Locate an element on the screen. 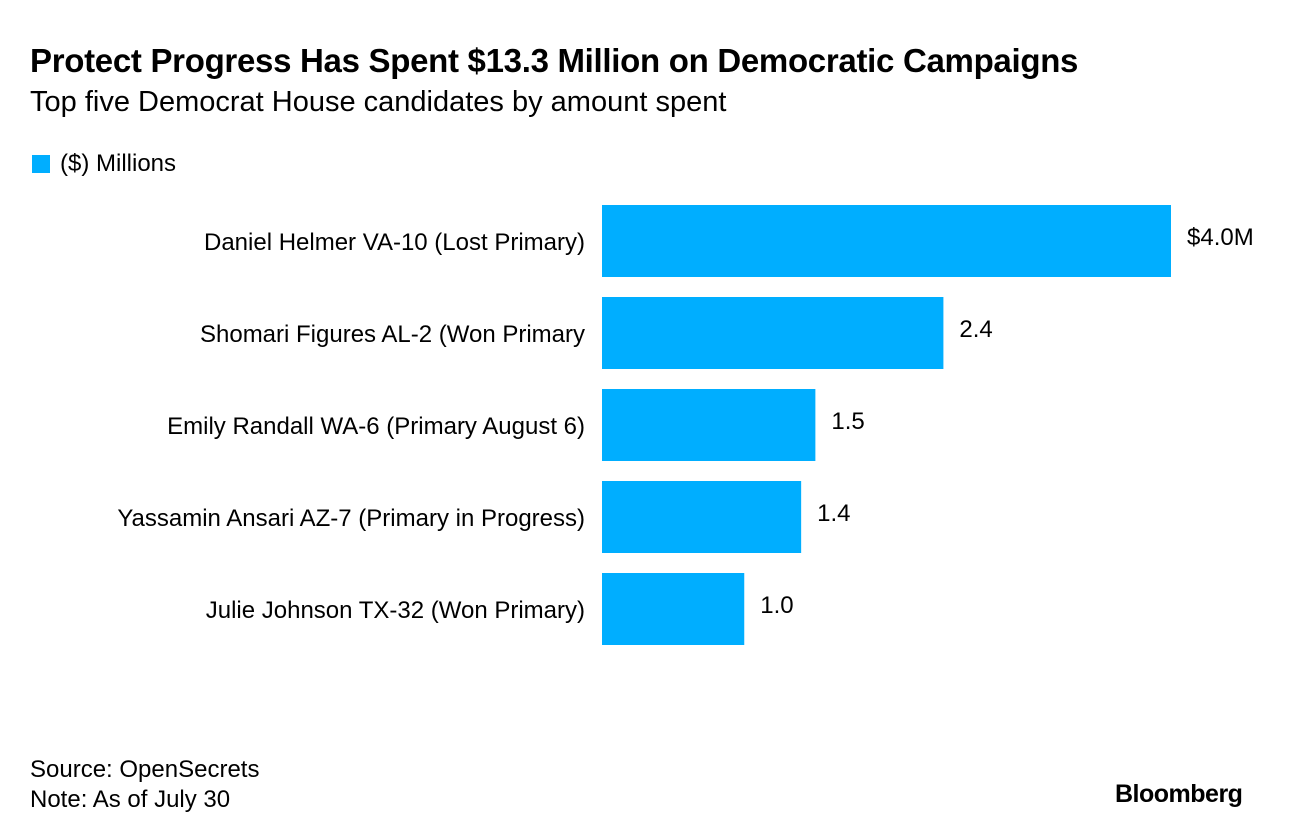 The height and width of the screenshot is (838, 1296). category-label: Shomari Figures AL-2 (Won Primary is located at coordinates (392, 334).